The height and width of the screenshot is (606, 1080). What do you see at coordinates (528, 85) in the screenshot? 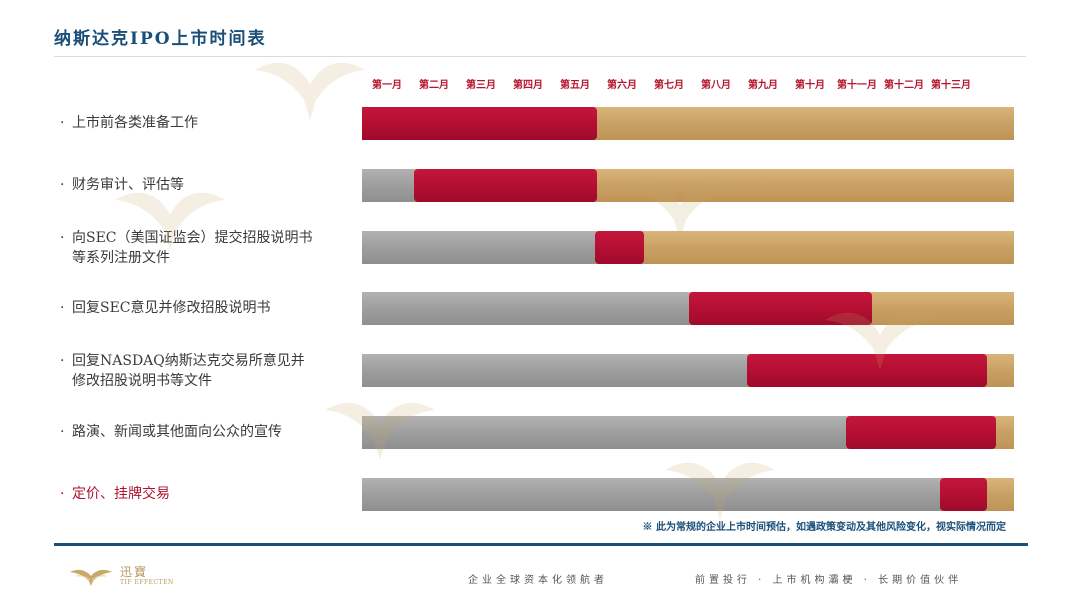
I see `month-label: 第四月` at bounding box center [528, 85].